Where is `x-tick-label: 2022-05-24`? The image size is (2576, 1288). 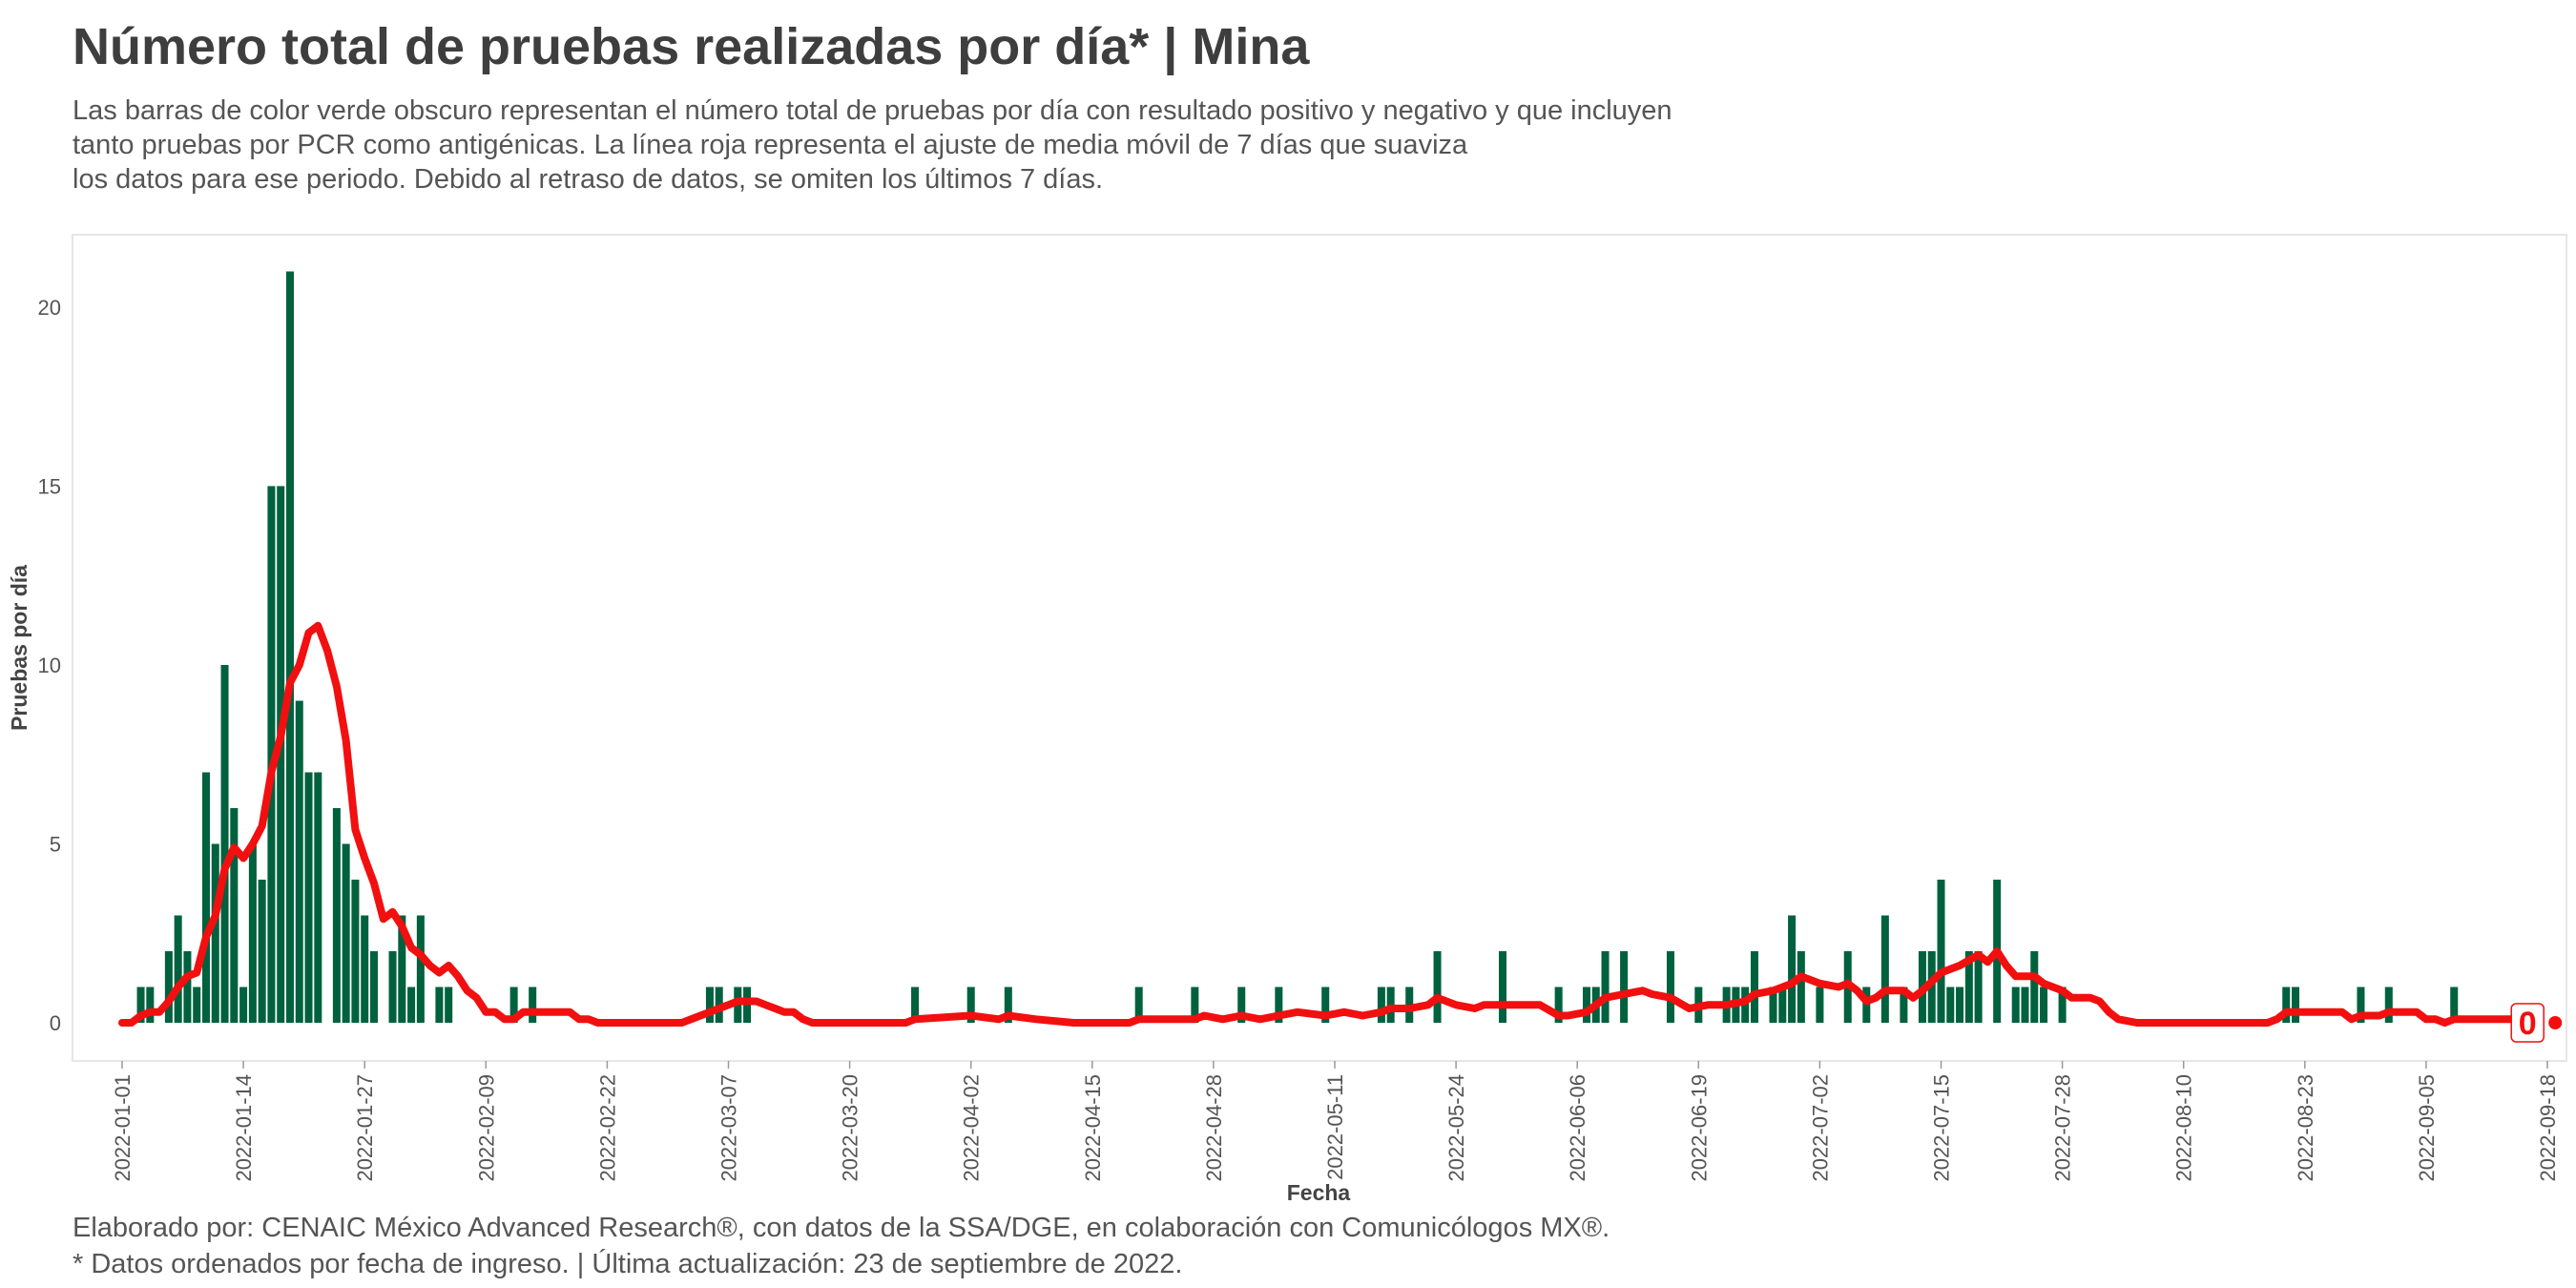
x-tick-label: 2022-05-24 is located at coordinates (1456, 1128).